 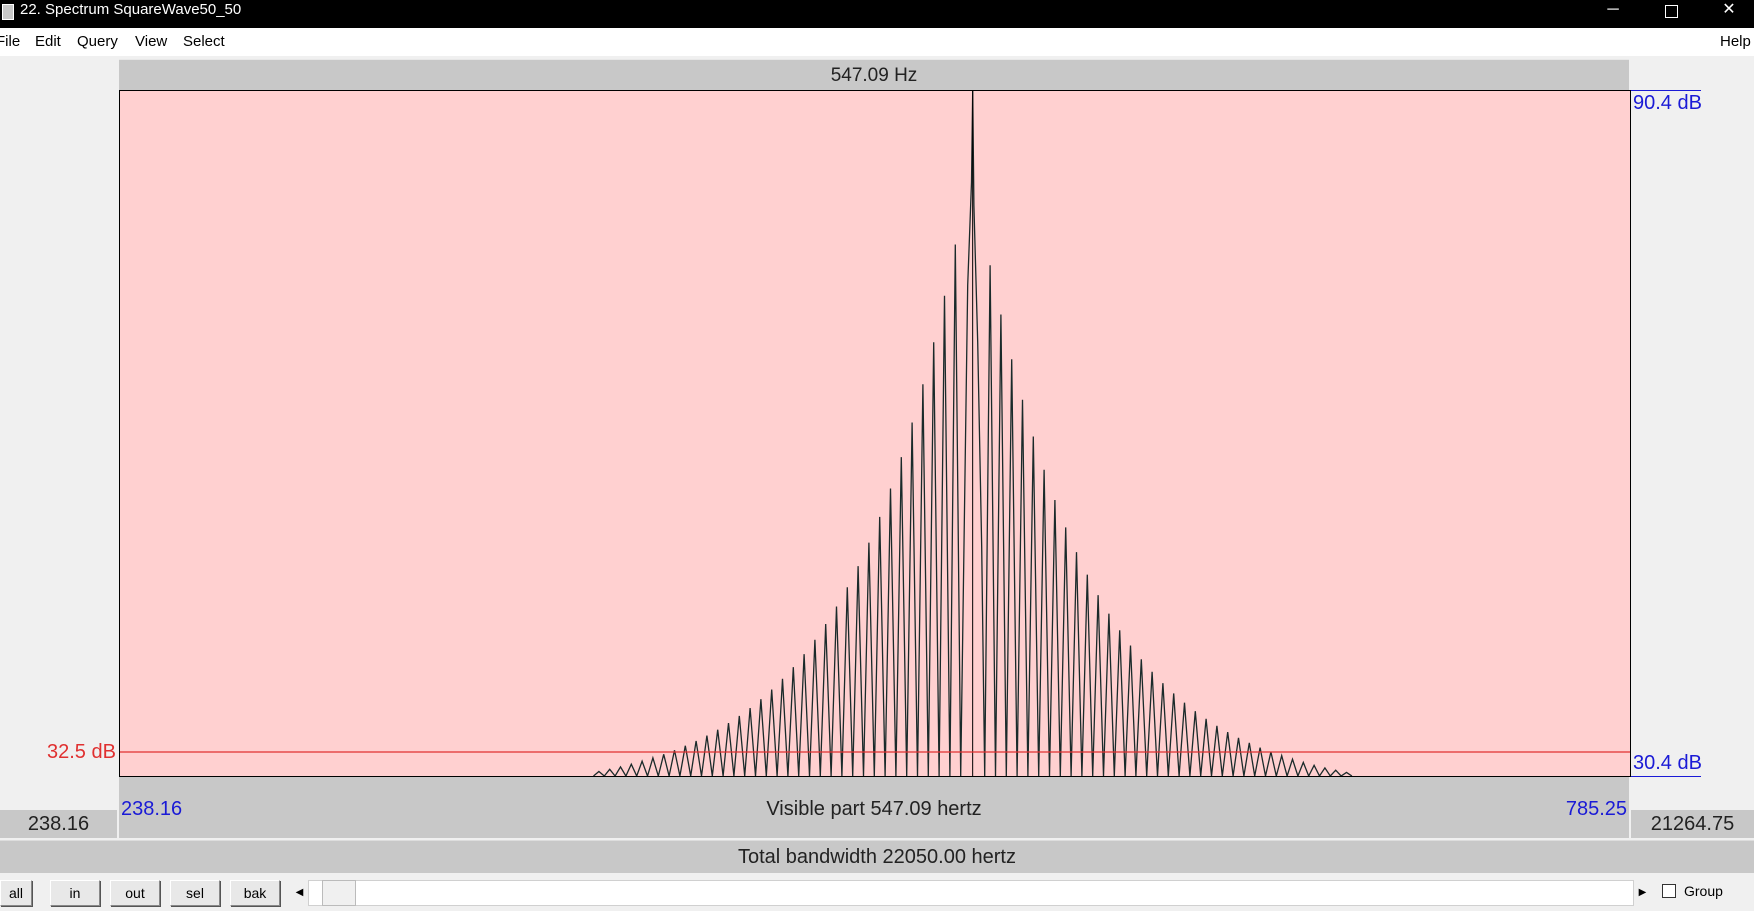 I want to click on zoom-back-button: bak, so click(x=255, y=893).